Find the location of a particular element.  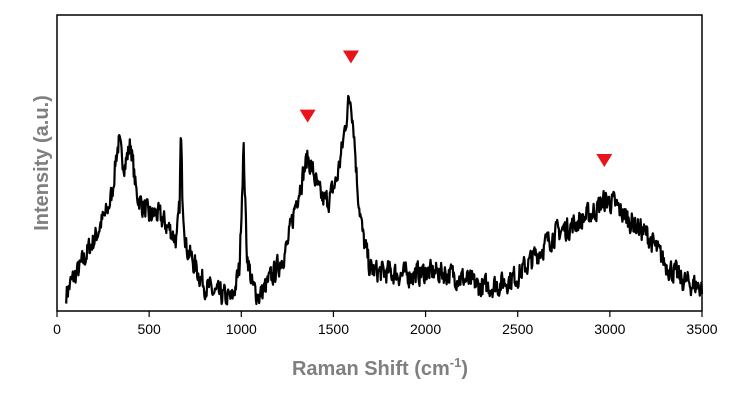

peak-markers is located at coordinates (456, 109).